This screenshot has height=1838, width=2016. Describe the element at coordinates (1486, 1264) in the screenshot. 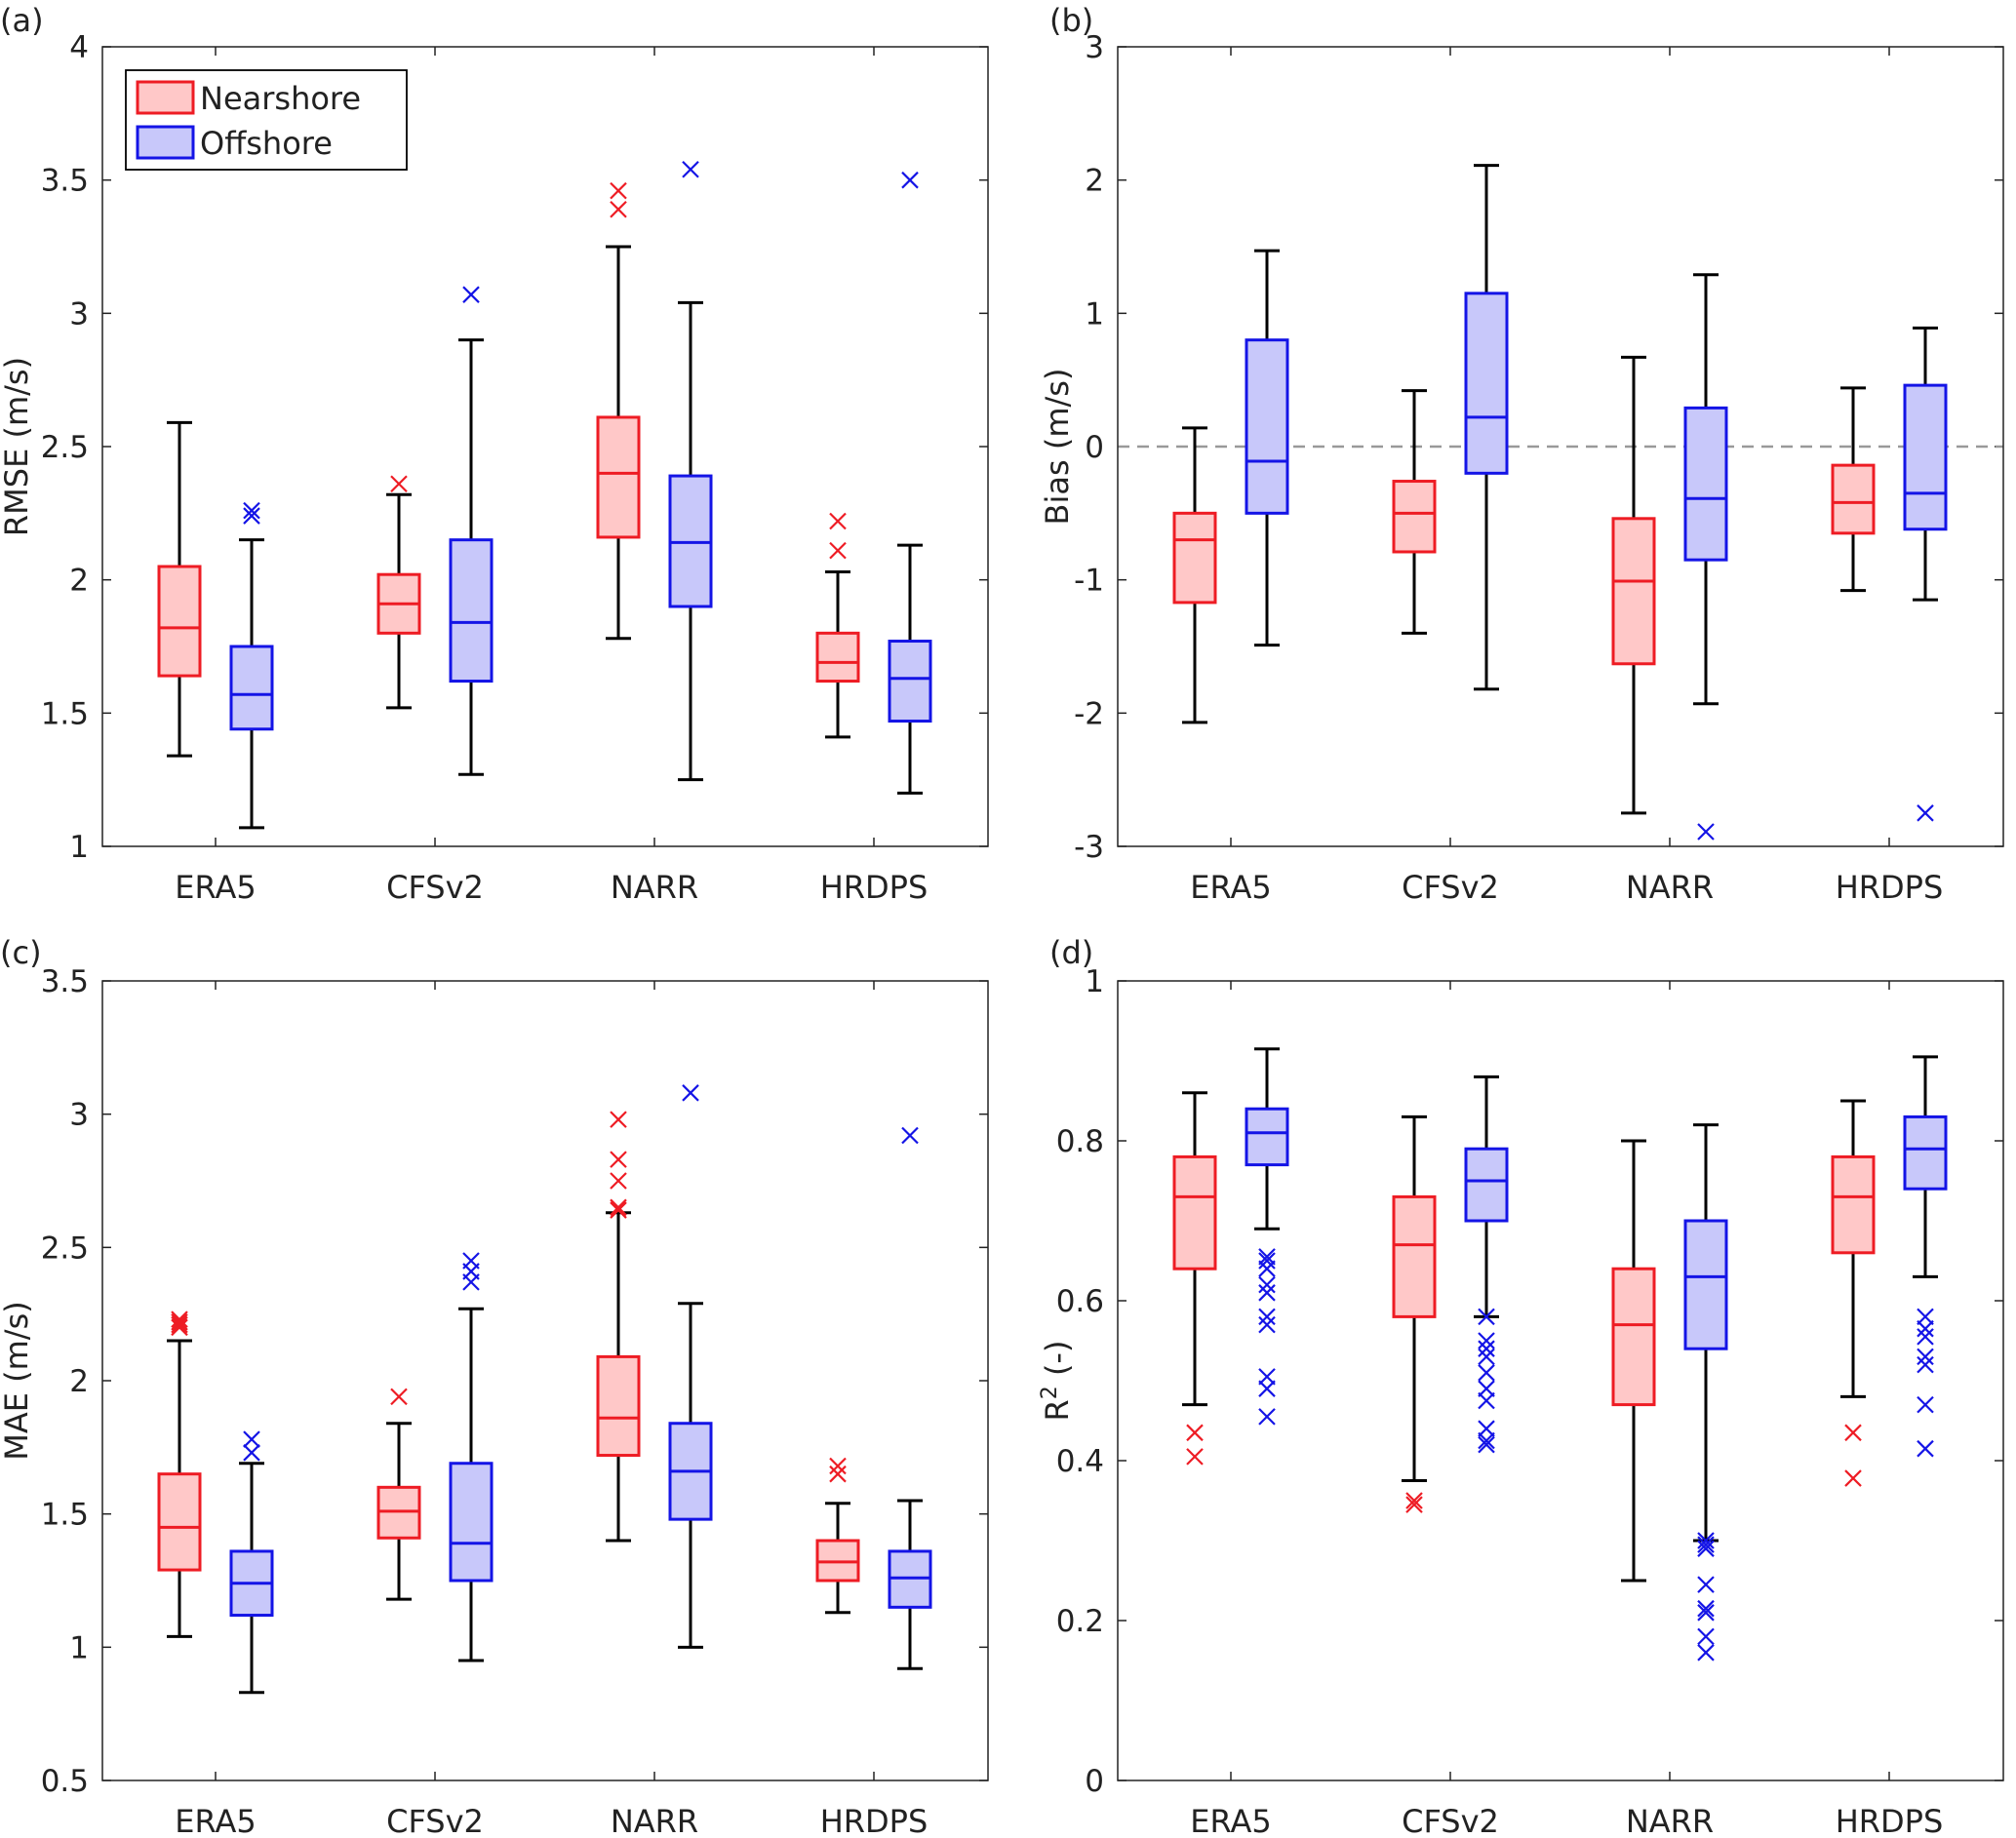

I see `box-offshore-cfsv2` at that location.